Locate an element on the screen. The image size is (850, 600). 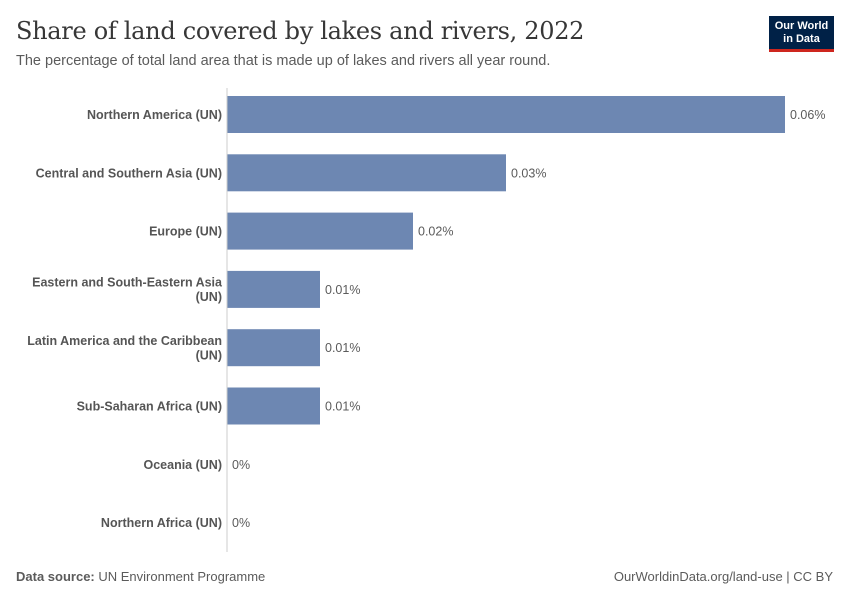
data-source-value: UN Environment Programme is located at coordinates (182, 576).